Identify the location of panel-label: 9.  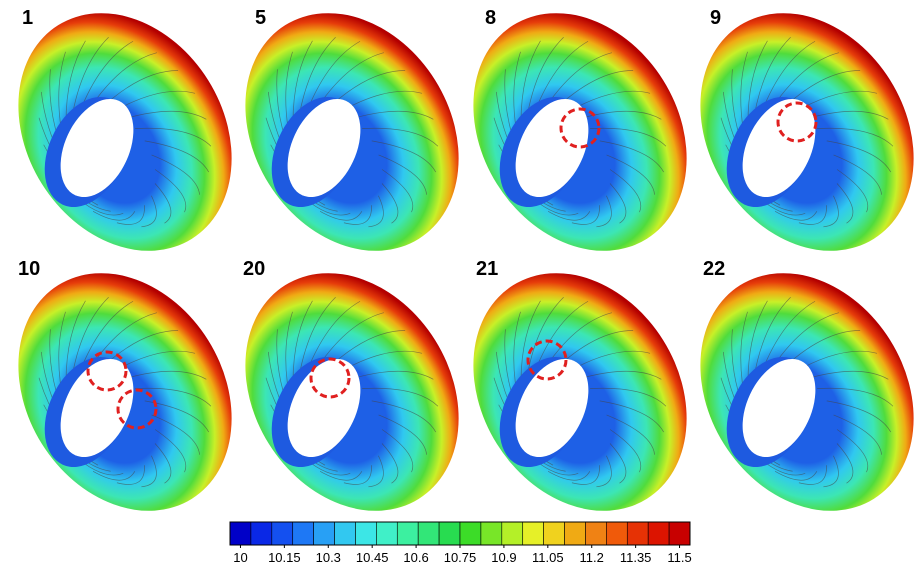
(715, 18).